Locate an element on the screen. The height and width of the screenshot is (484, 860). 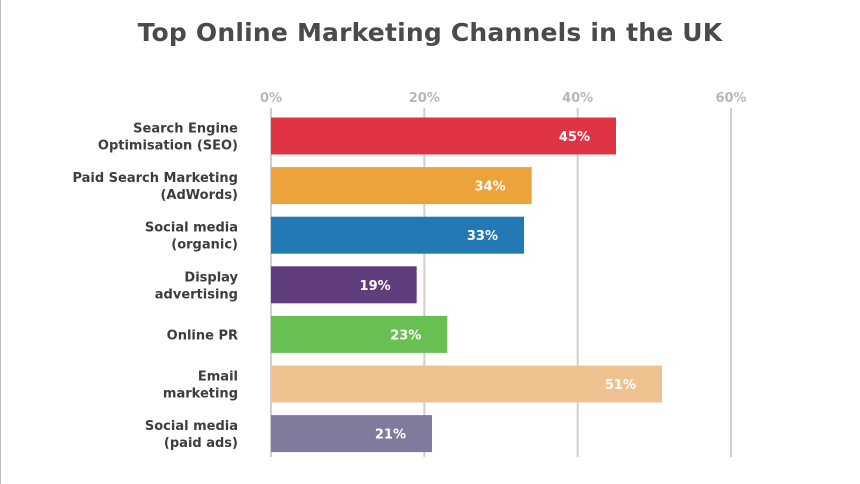
category-label-line: (paid ads) is located at coordinates (201, 443).